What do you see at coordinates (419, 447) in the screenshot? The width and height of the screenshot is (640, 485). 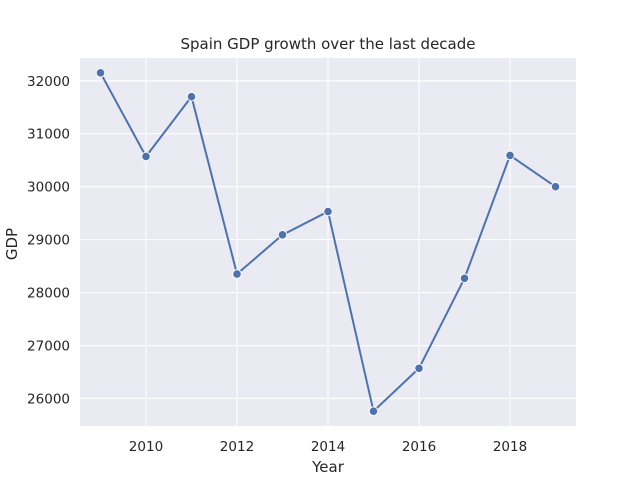 I see `x-tick-label: 2016` at bounding box center [419, 447].